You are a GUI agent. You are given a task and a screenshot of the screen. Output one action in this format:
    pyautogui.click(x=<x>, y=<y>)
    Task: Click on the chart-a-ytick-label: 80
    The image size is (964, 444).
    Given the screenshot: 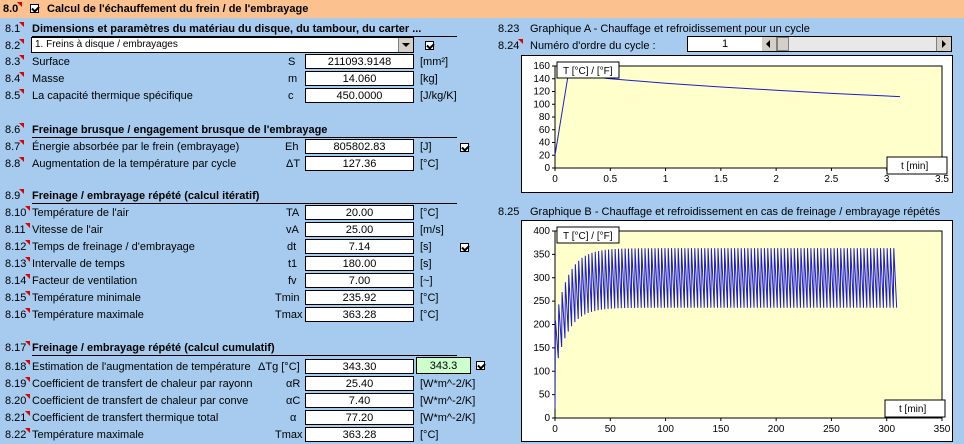 What is the action you would take?
    pyautogui.click(x=545, y=117)
    